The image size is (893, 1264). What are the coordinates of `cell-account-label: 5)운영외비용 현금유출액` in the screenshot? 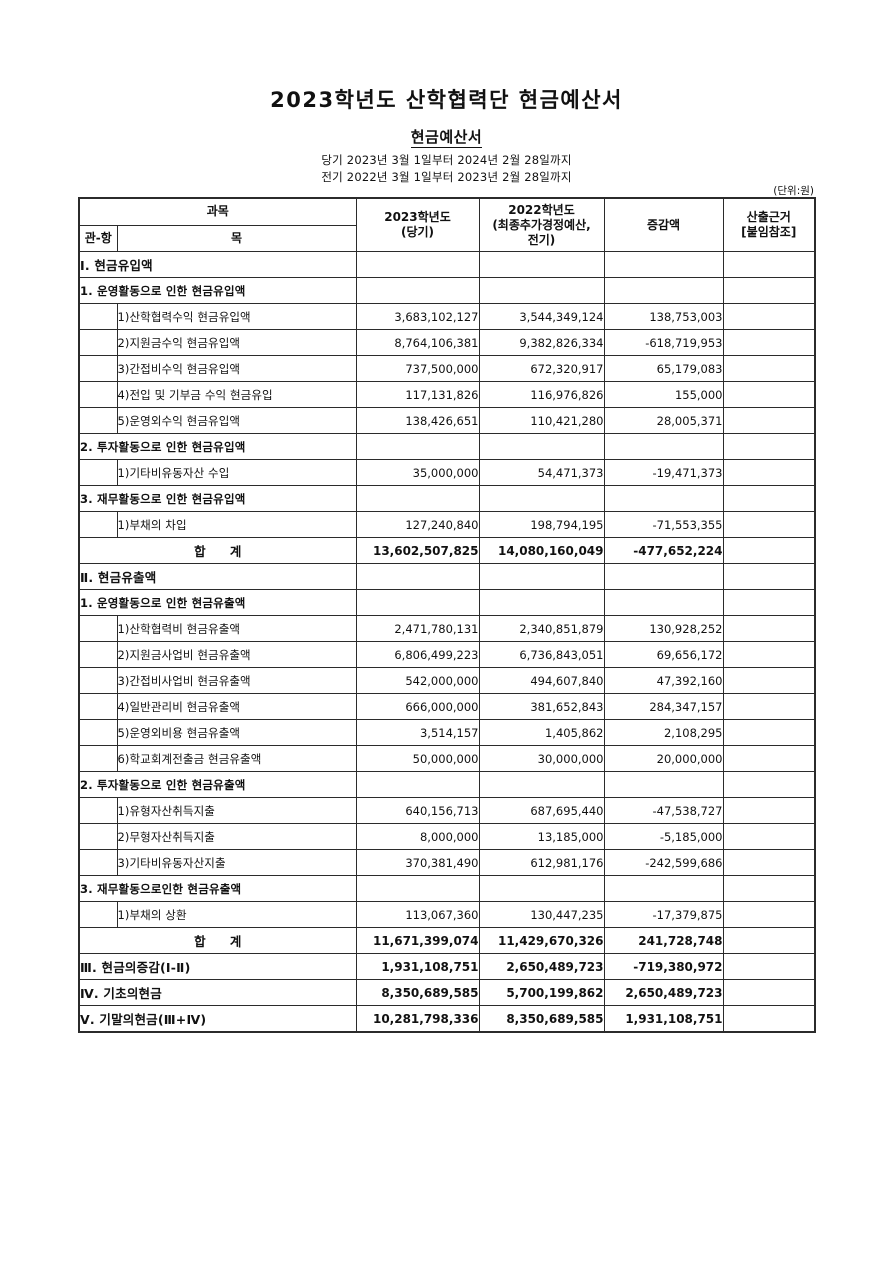 It's located at (236, 732).